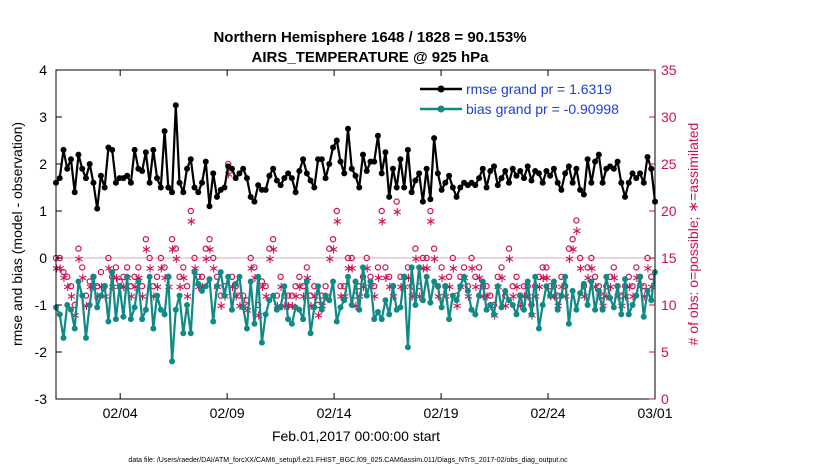 The height and width of the screenshot is (470, 830). Describe the element at coordinates (334, 413) in the screenshot. I see `x-tick-label: 02/14` at that location.